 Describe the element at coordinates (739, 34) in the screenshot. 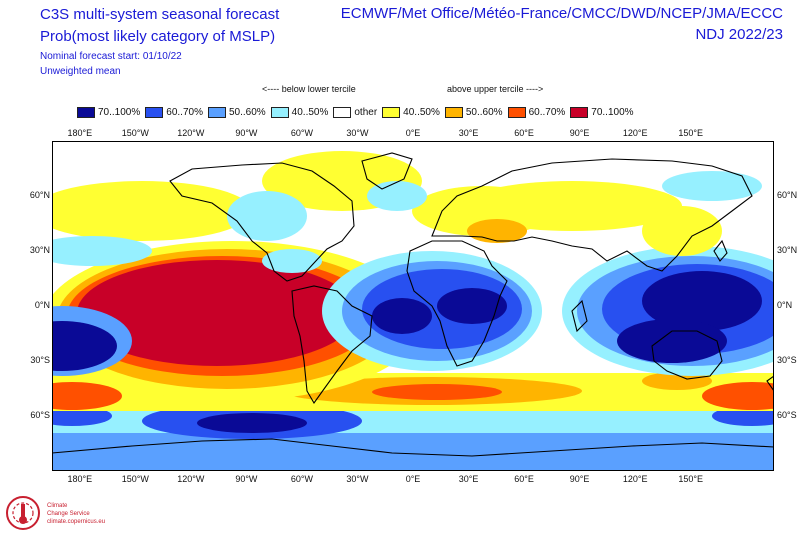

I see `season-label: NDJ 2022/23` at that location.